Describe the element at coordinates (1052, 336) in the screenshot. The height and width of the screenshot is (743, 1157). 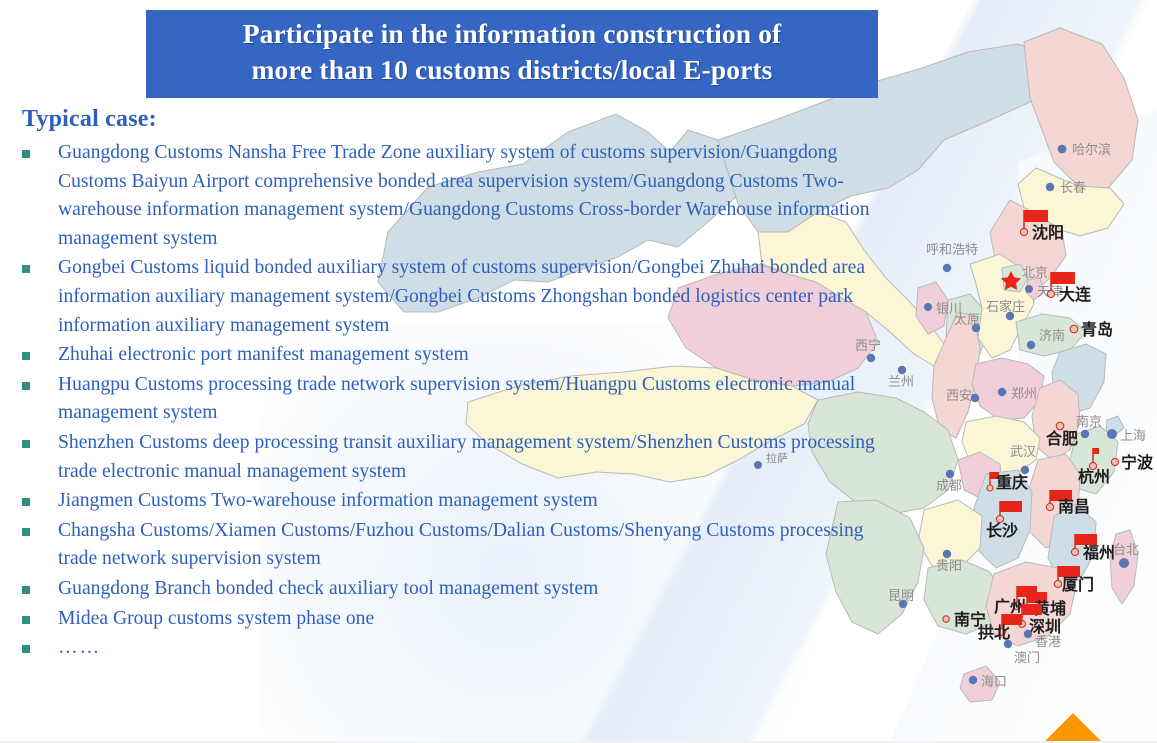
I see `city-label: 济南` at that location.